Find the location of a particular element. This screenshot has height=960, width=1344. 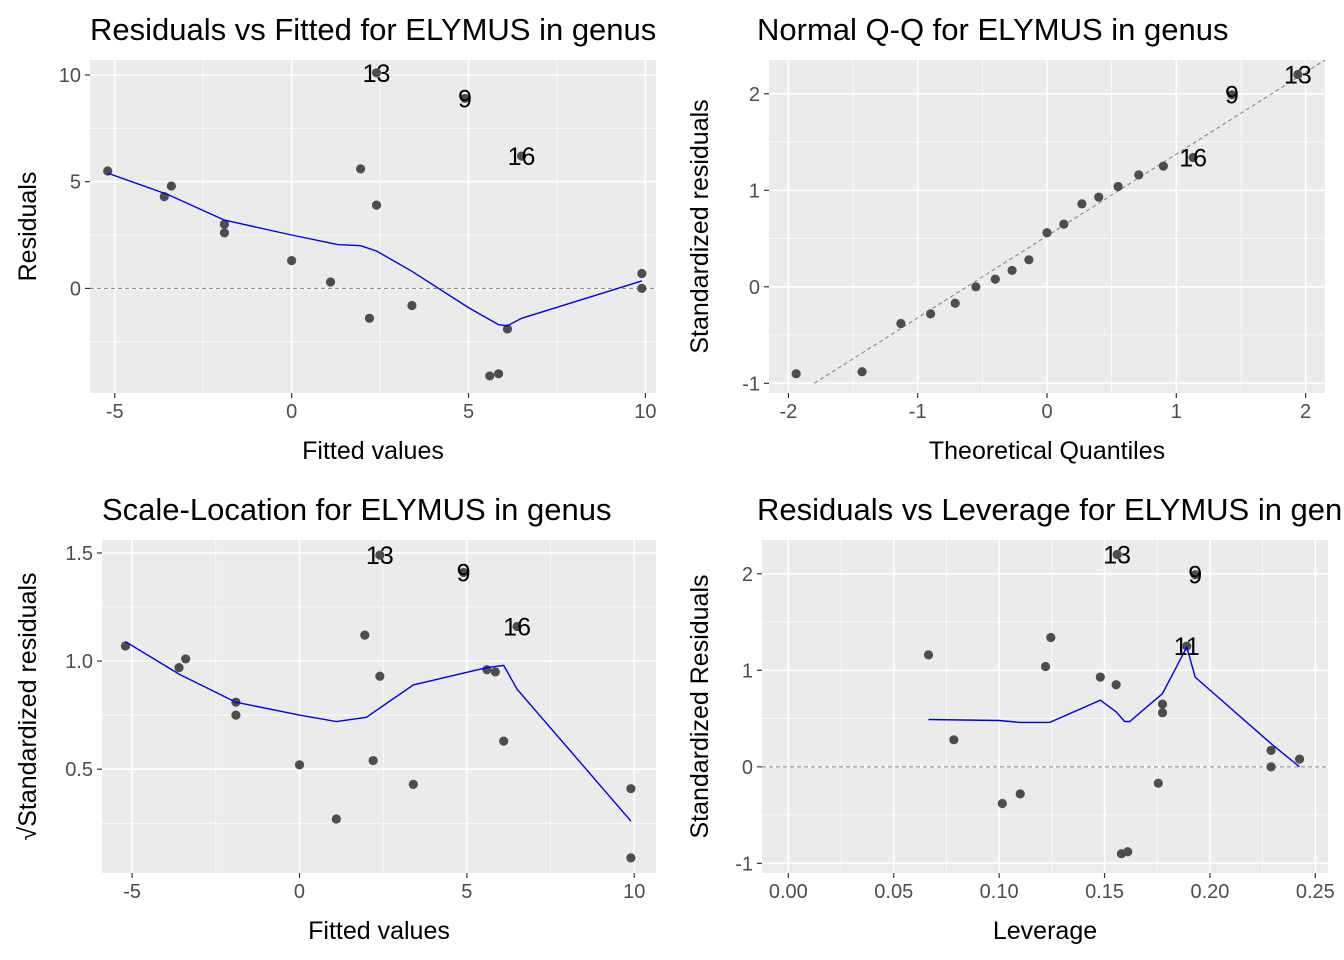

residuals-vs-fitted-point-label-13: 13 is located at coordinates (377, 74).